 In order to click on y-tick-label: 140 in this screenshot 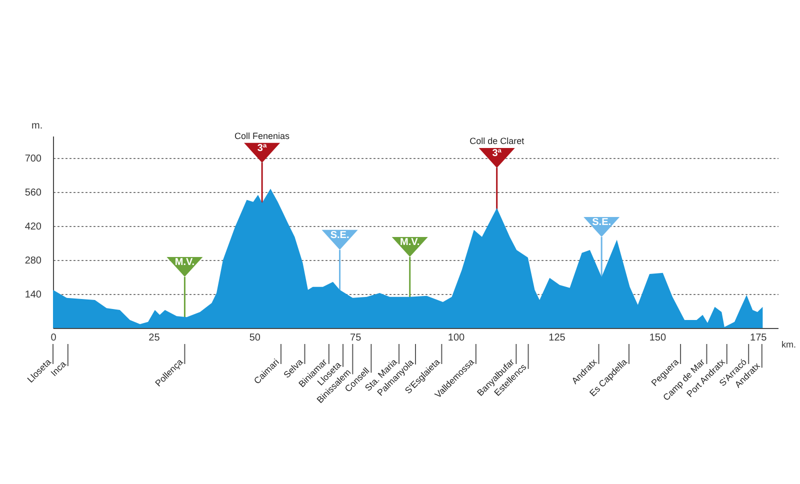, I will do `click(33, 294)`.